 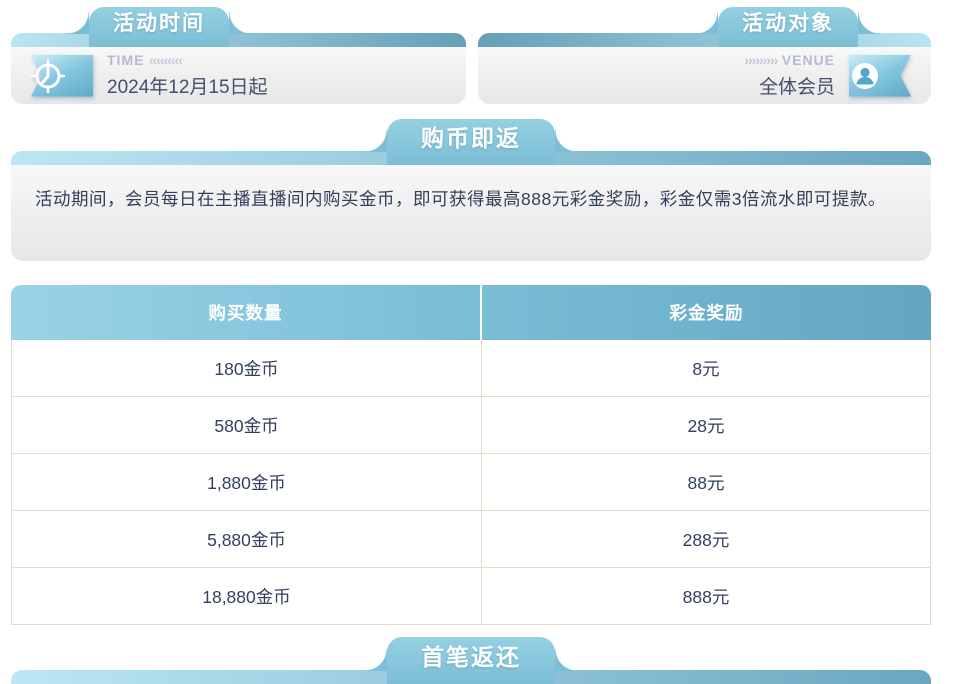 I want to click on cell-reward: 8元, so click(x=706, y=368).